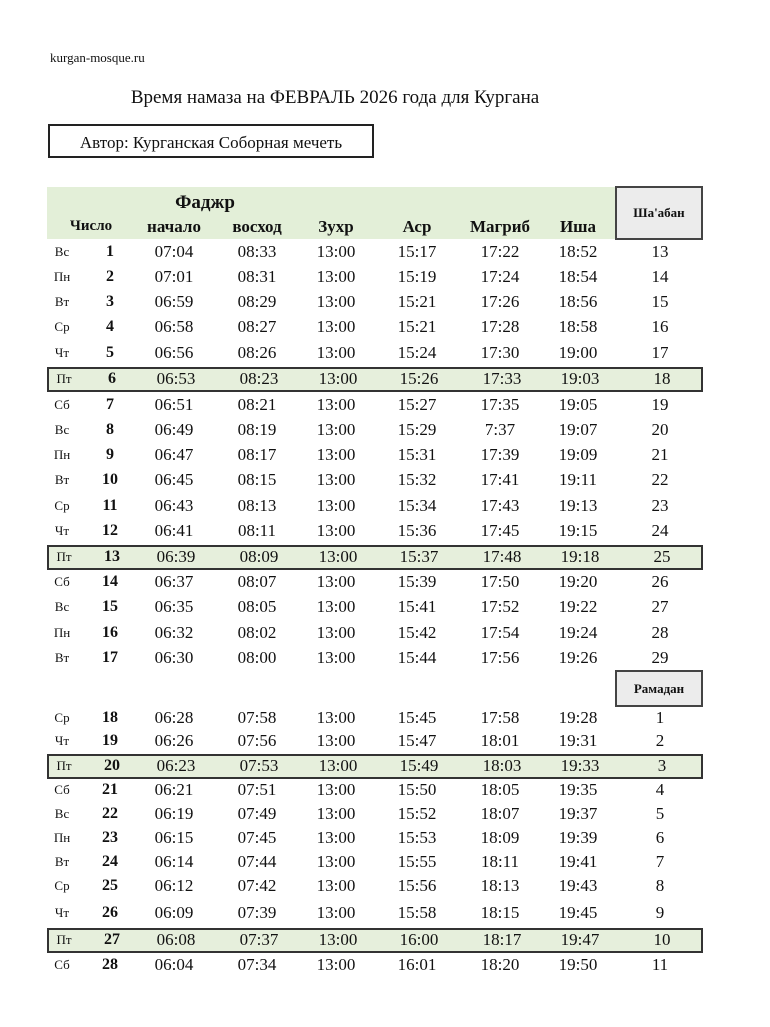 This screenshot has height=1027, width=770. What do you see at coordinates (257, 740) in the screenshot?
I see `cell-sunrise: 07:56` at bounding box center [257, 740].